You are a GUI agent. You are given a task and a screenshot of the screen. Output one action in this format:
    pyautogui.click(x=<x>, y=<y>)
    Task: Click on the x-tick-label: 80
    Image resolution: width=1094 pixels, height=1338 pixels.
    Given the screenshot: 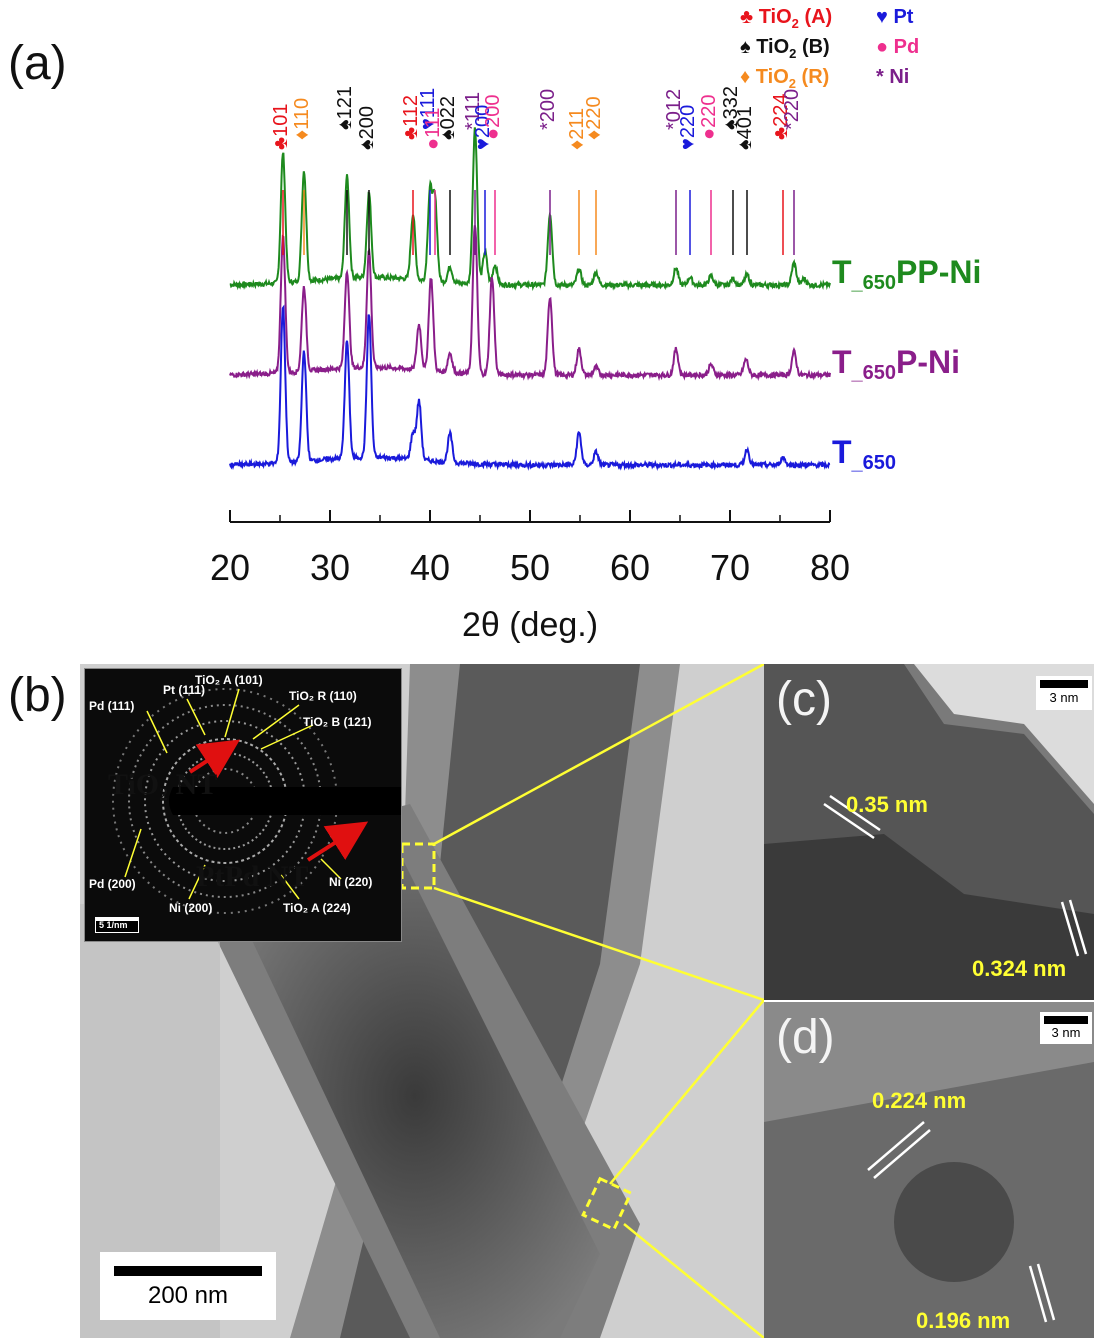 What is the action you would take?
    pyautogui.click(x=830, y=567)
    